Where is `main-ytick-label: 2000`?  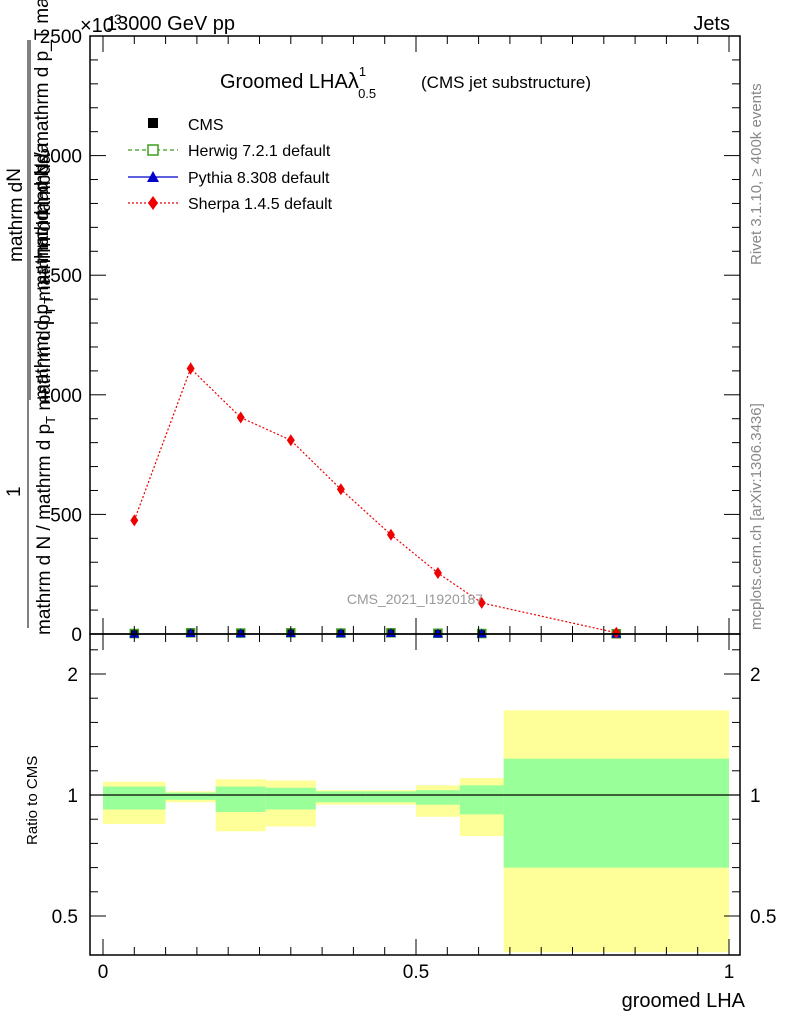 main-ytick-label: 2000 is located at coordinates (61, 157).